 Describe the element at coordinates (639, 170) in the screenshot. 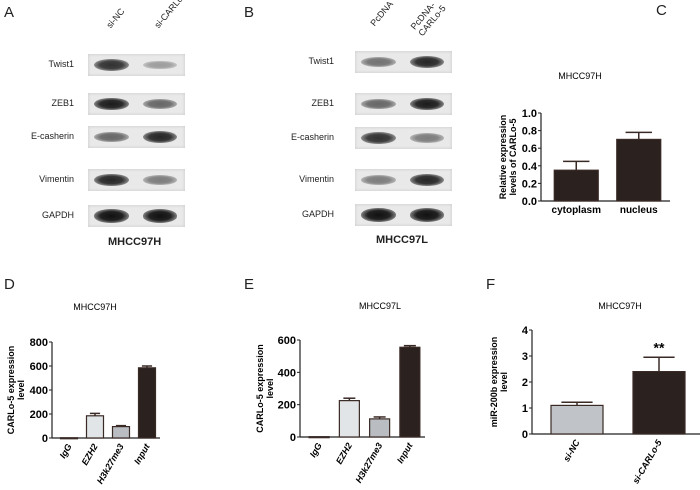

I see `bar-nucleus` at that location.